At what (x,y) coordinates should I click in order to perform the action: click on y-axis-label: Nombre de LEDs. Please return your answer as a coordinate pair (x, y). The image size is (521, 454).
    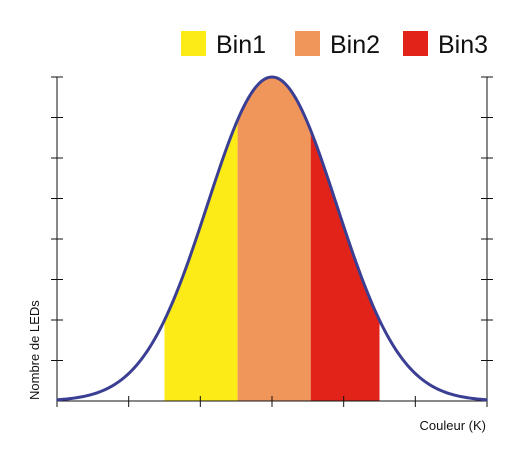
    Looking at the image, I should click on (34, 350).